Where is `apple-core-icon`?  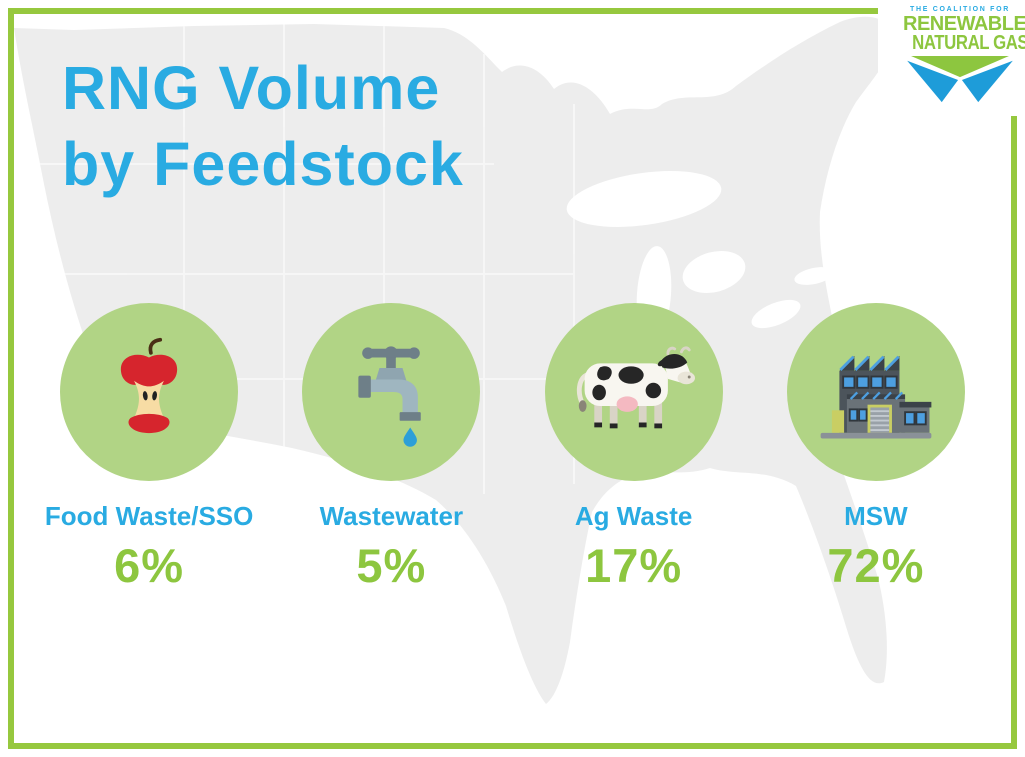
apple-core-icon is located at coordinates (149, 385).